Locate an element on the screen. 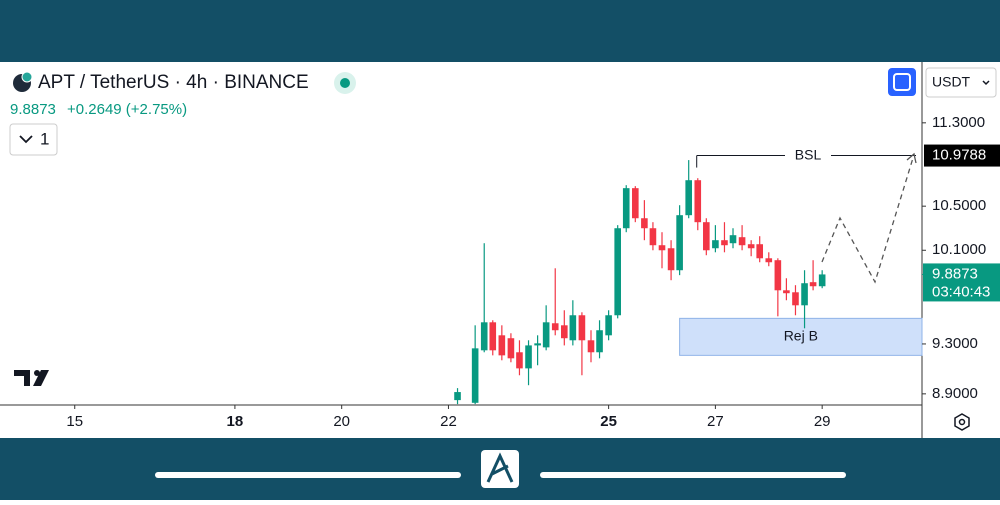  chevron is located at coordinates (26, 139).